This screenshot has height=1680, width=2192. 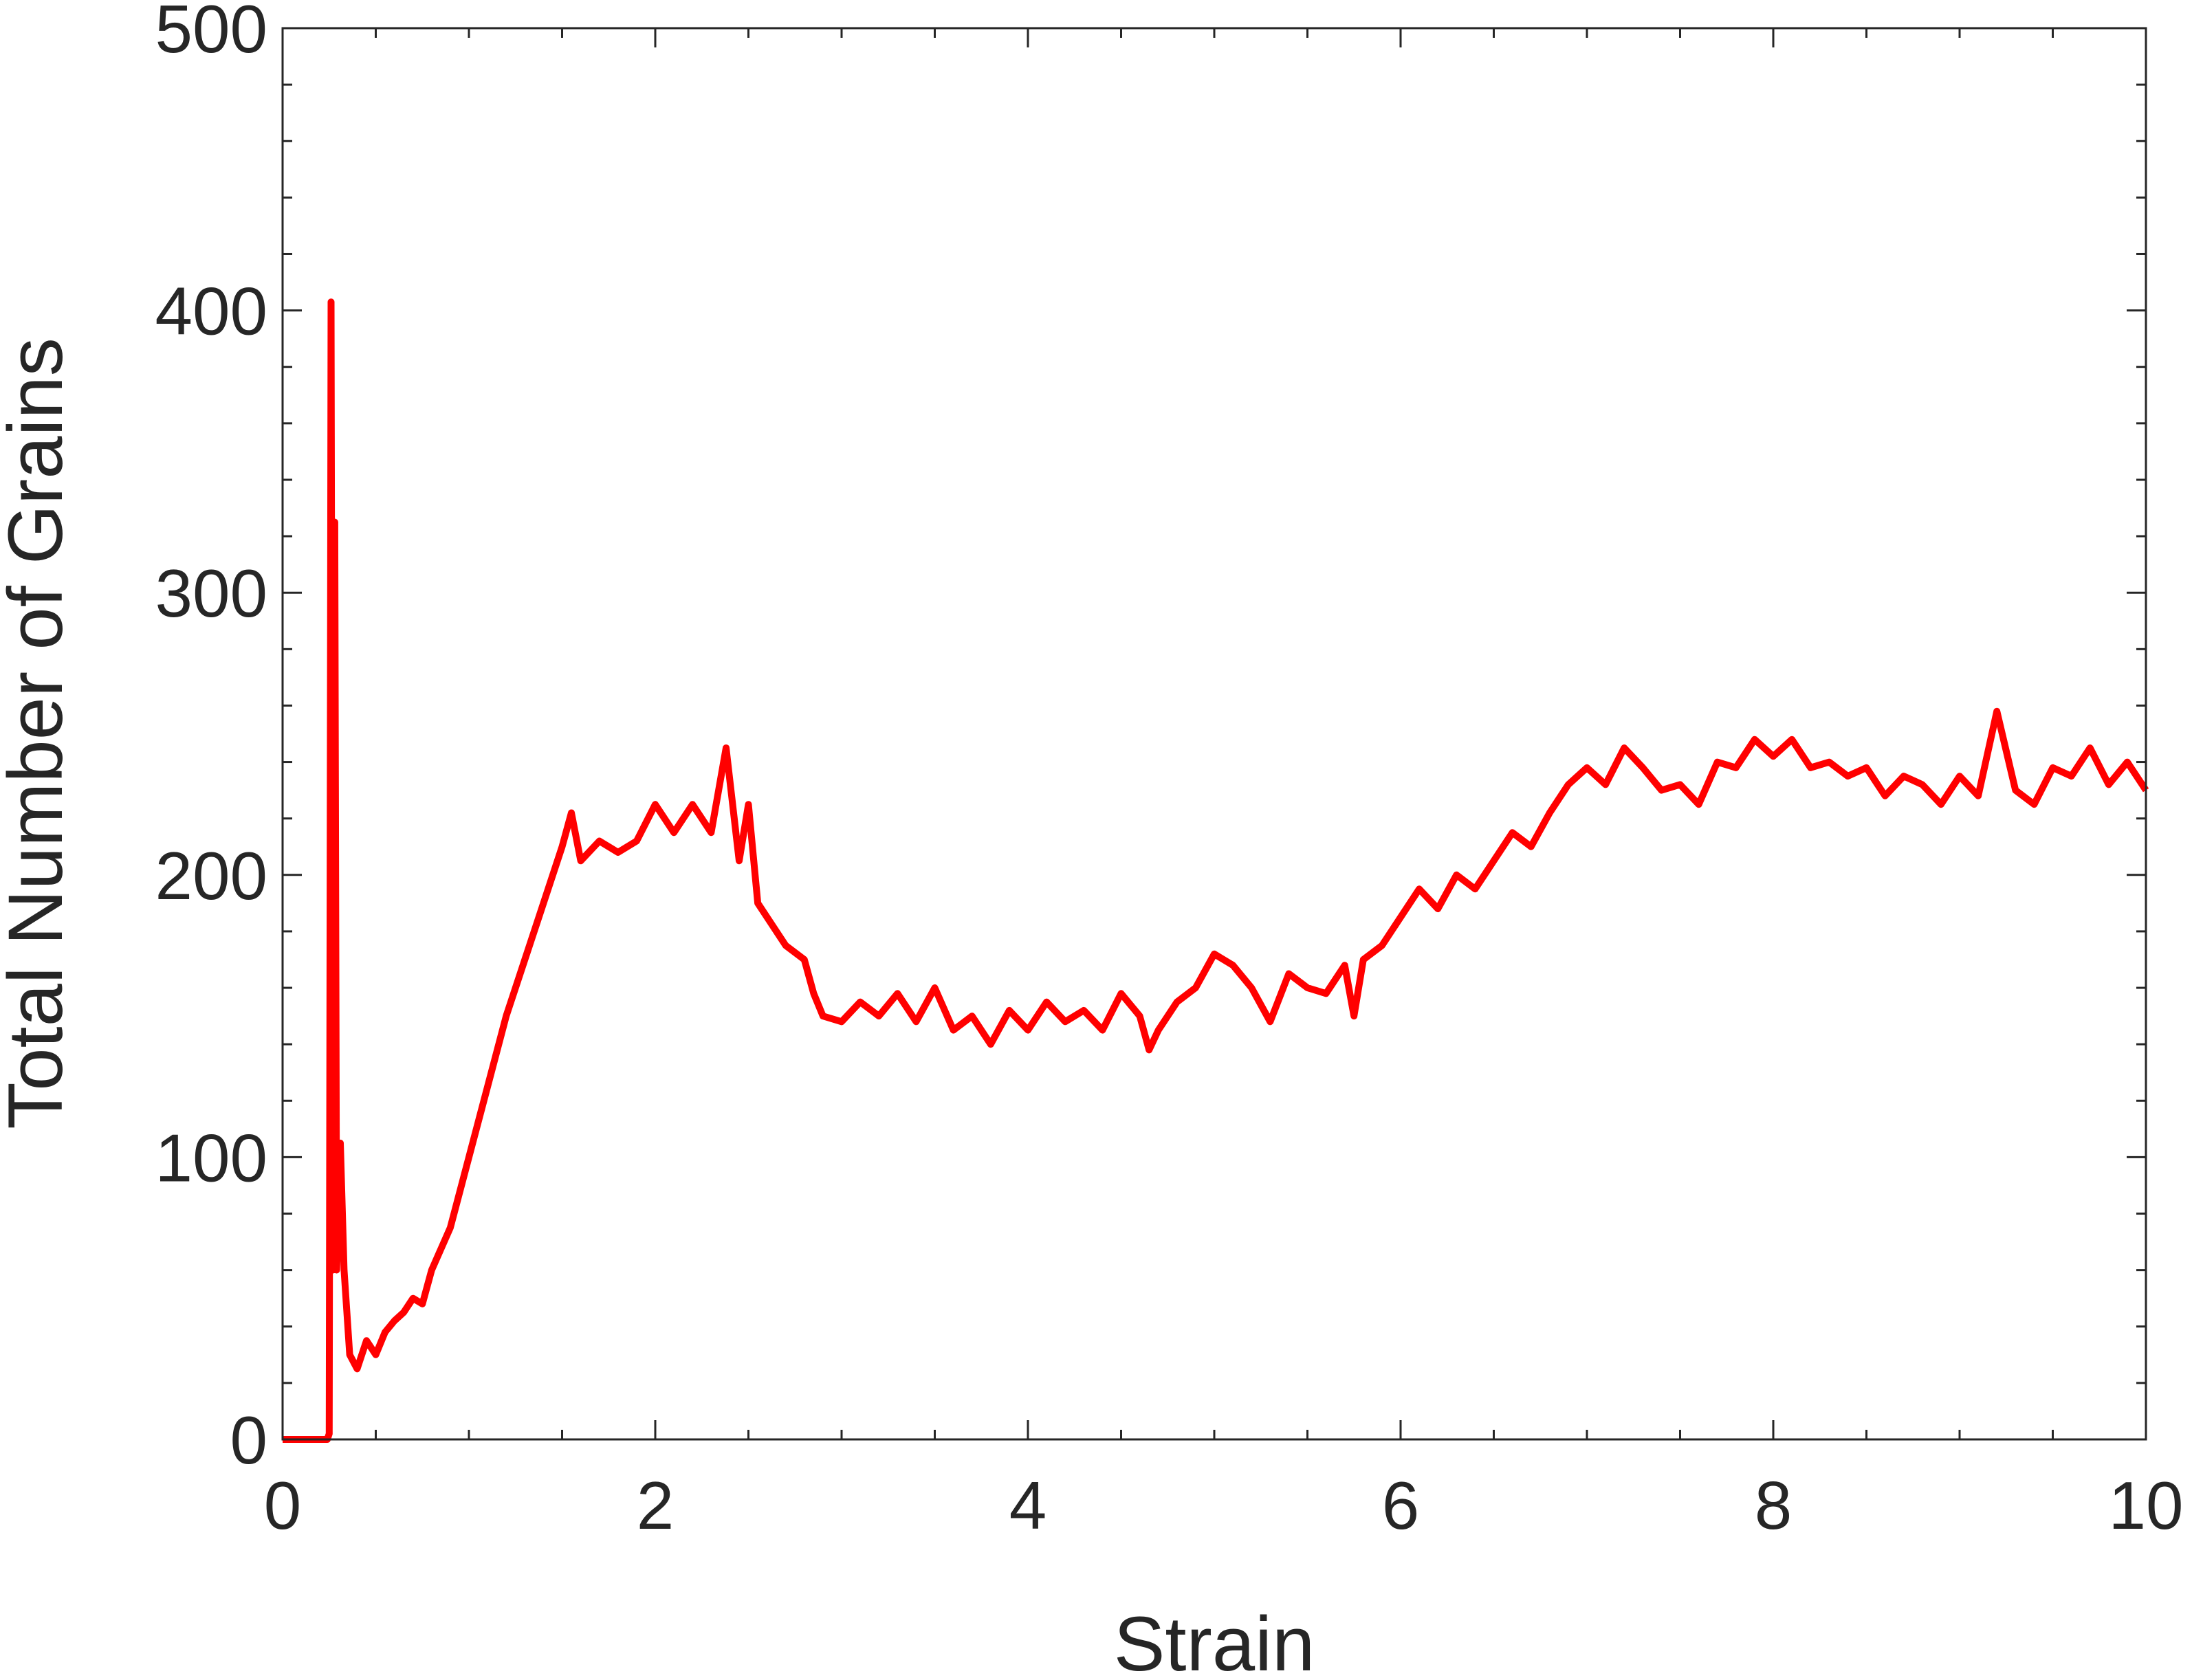 I want to click on x-tick-label: 0, so click(x=283, y=1505).